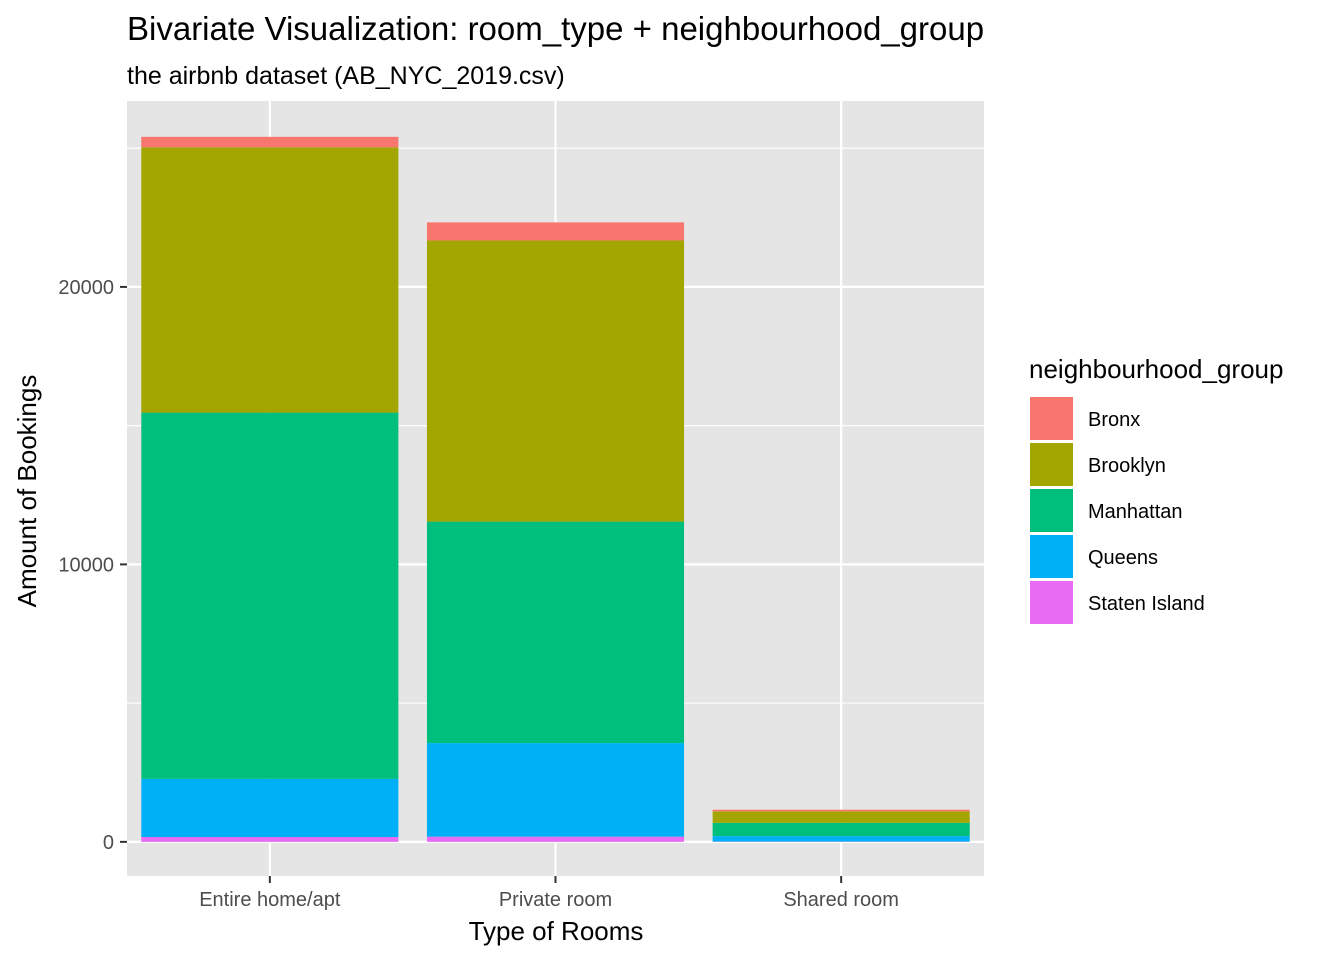 This screenshot has height=960, width=1344. I want to click on bar-segment-shared-room-bronx, so click(841, 810).